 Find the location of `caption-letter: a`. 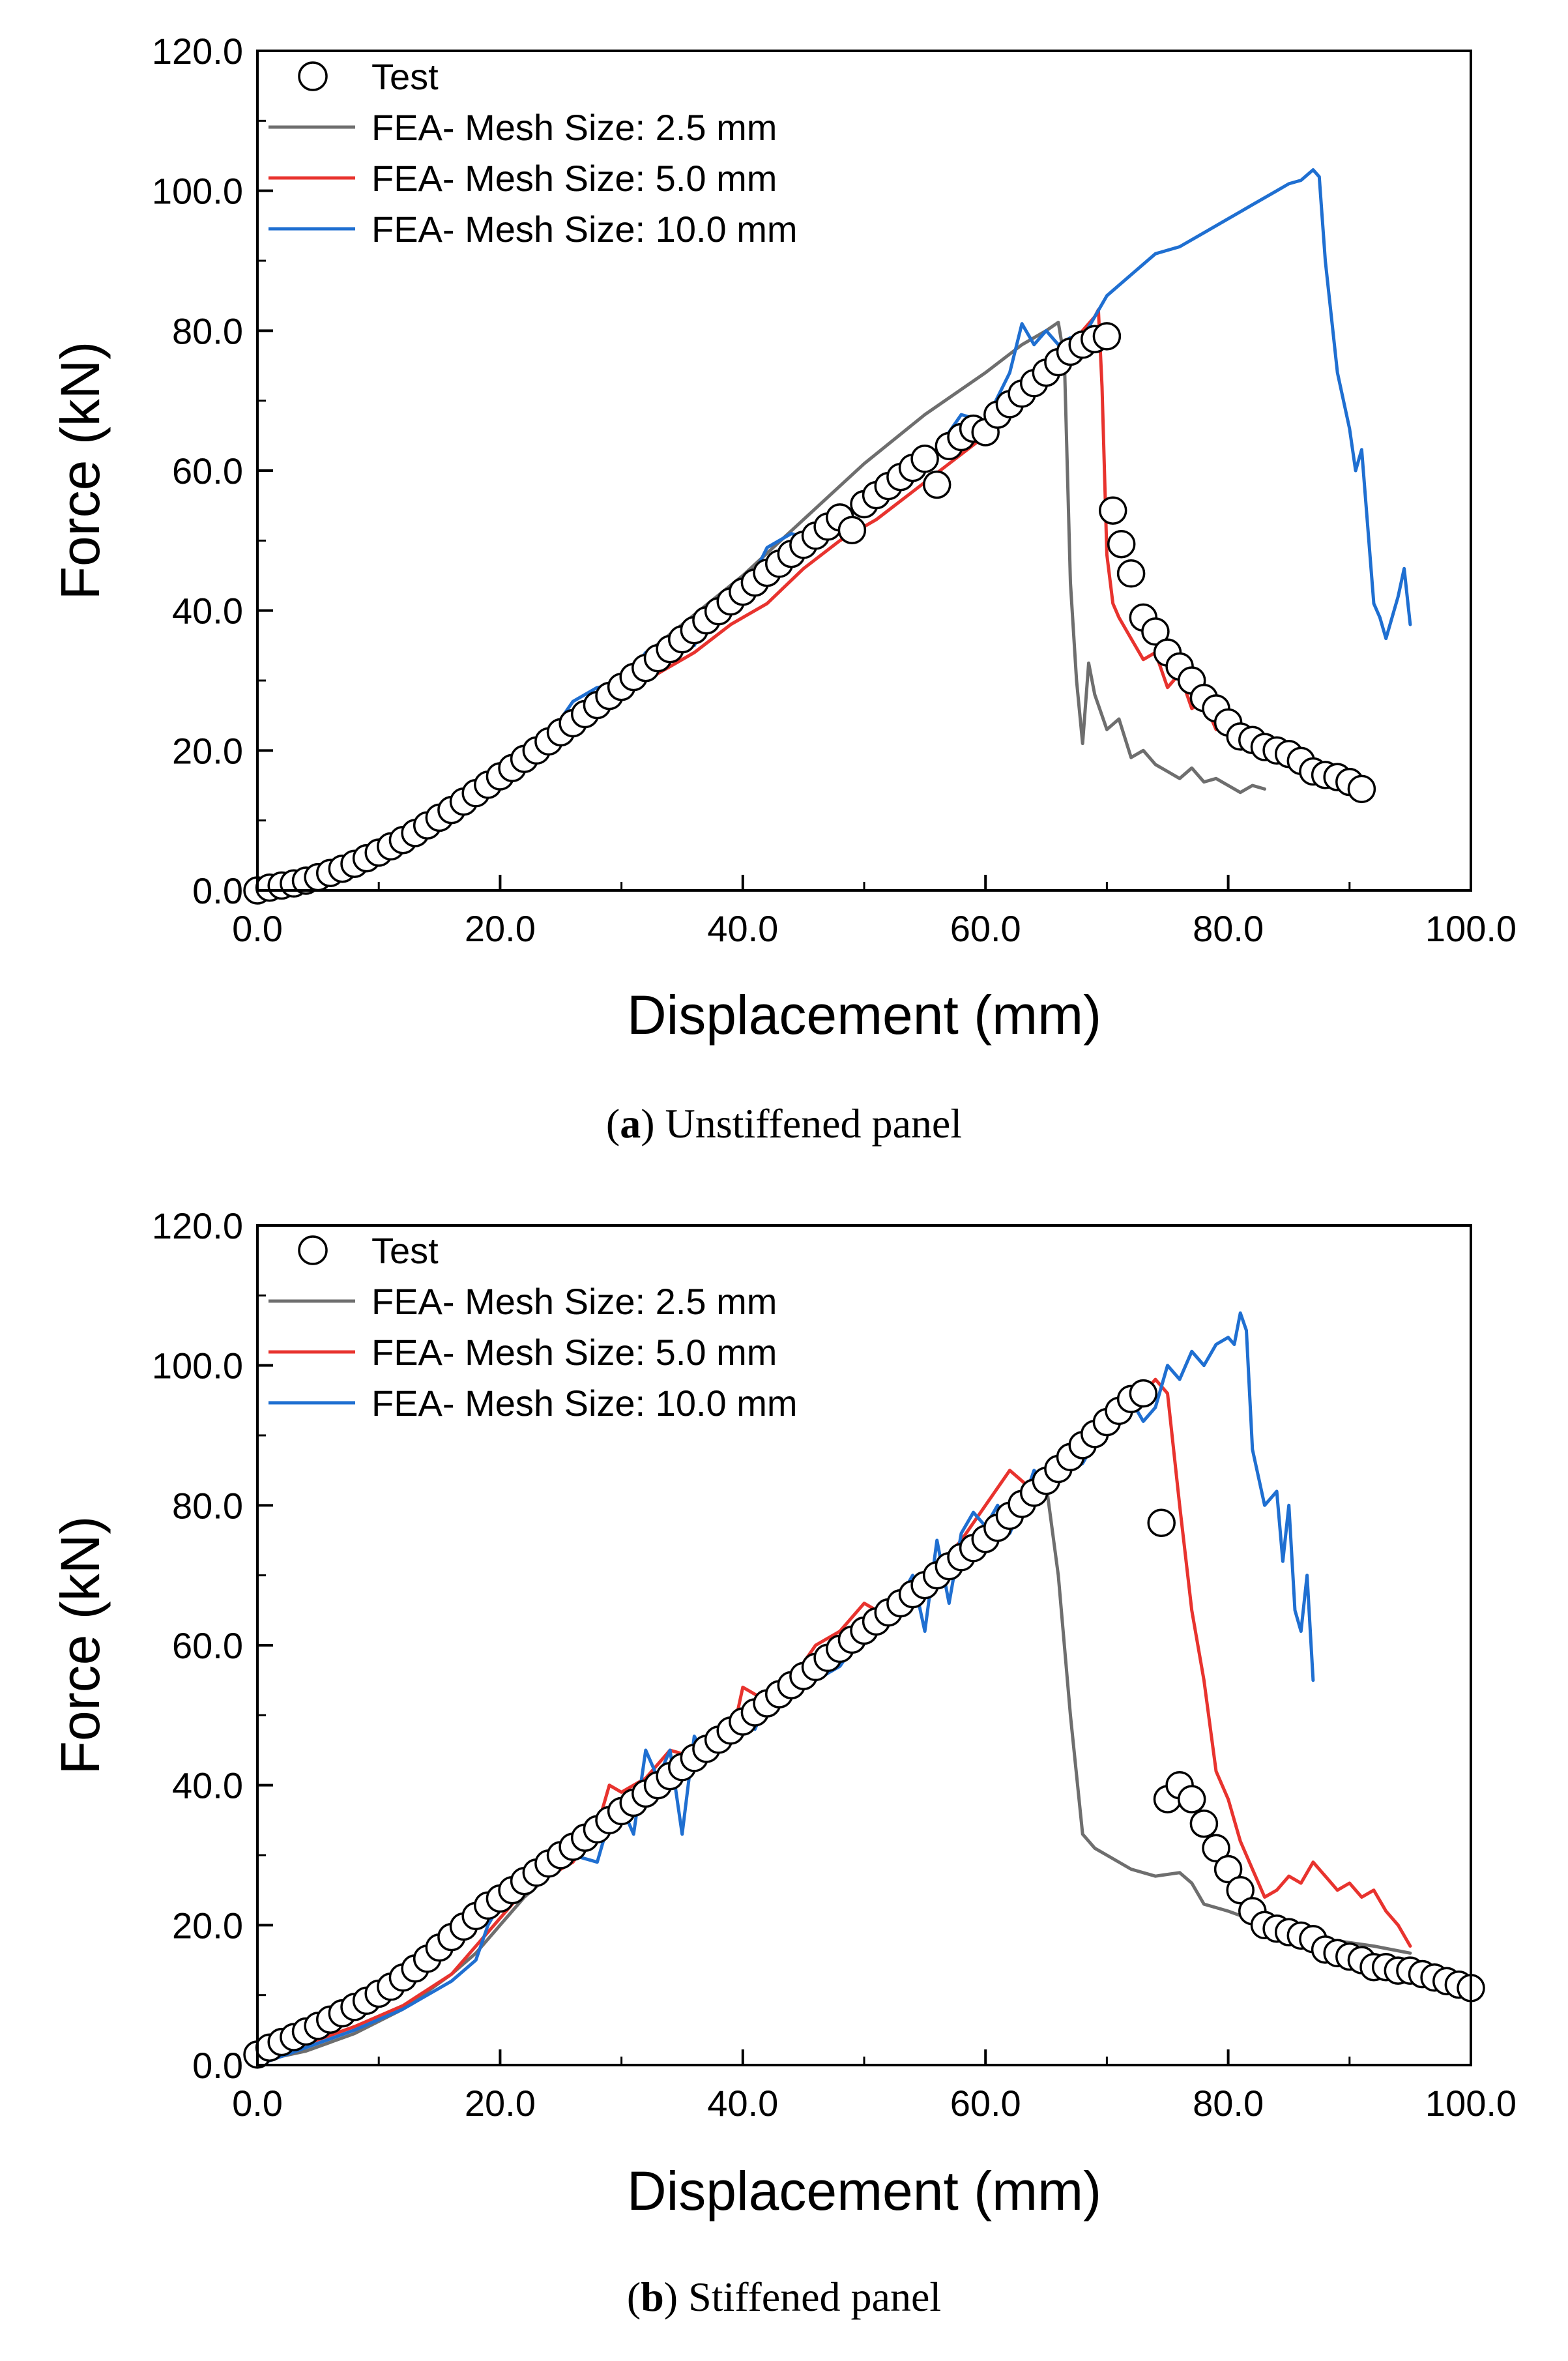

caption-letter: a is located at coordinates (630, 1123).